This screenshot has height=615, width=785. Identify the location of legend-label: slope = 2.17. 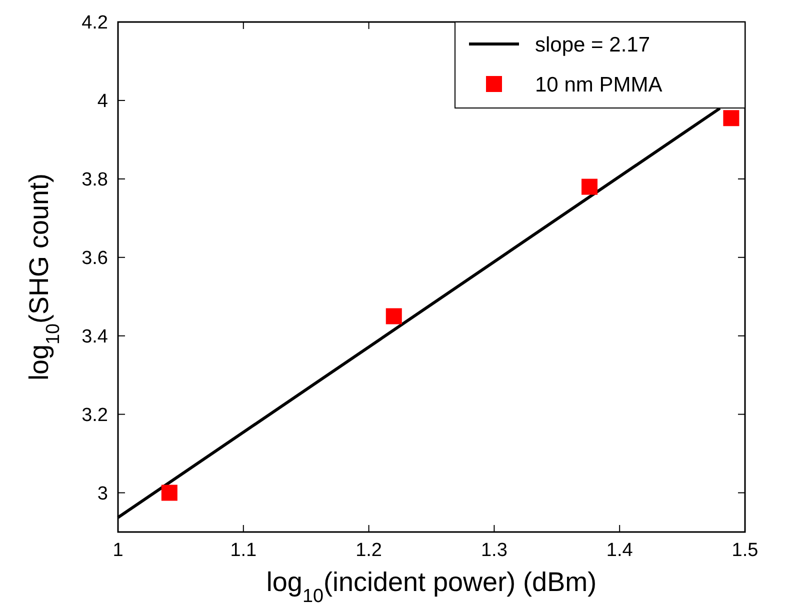
(592, 44).